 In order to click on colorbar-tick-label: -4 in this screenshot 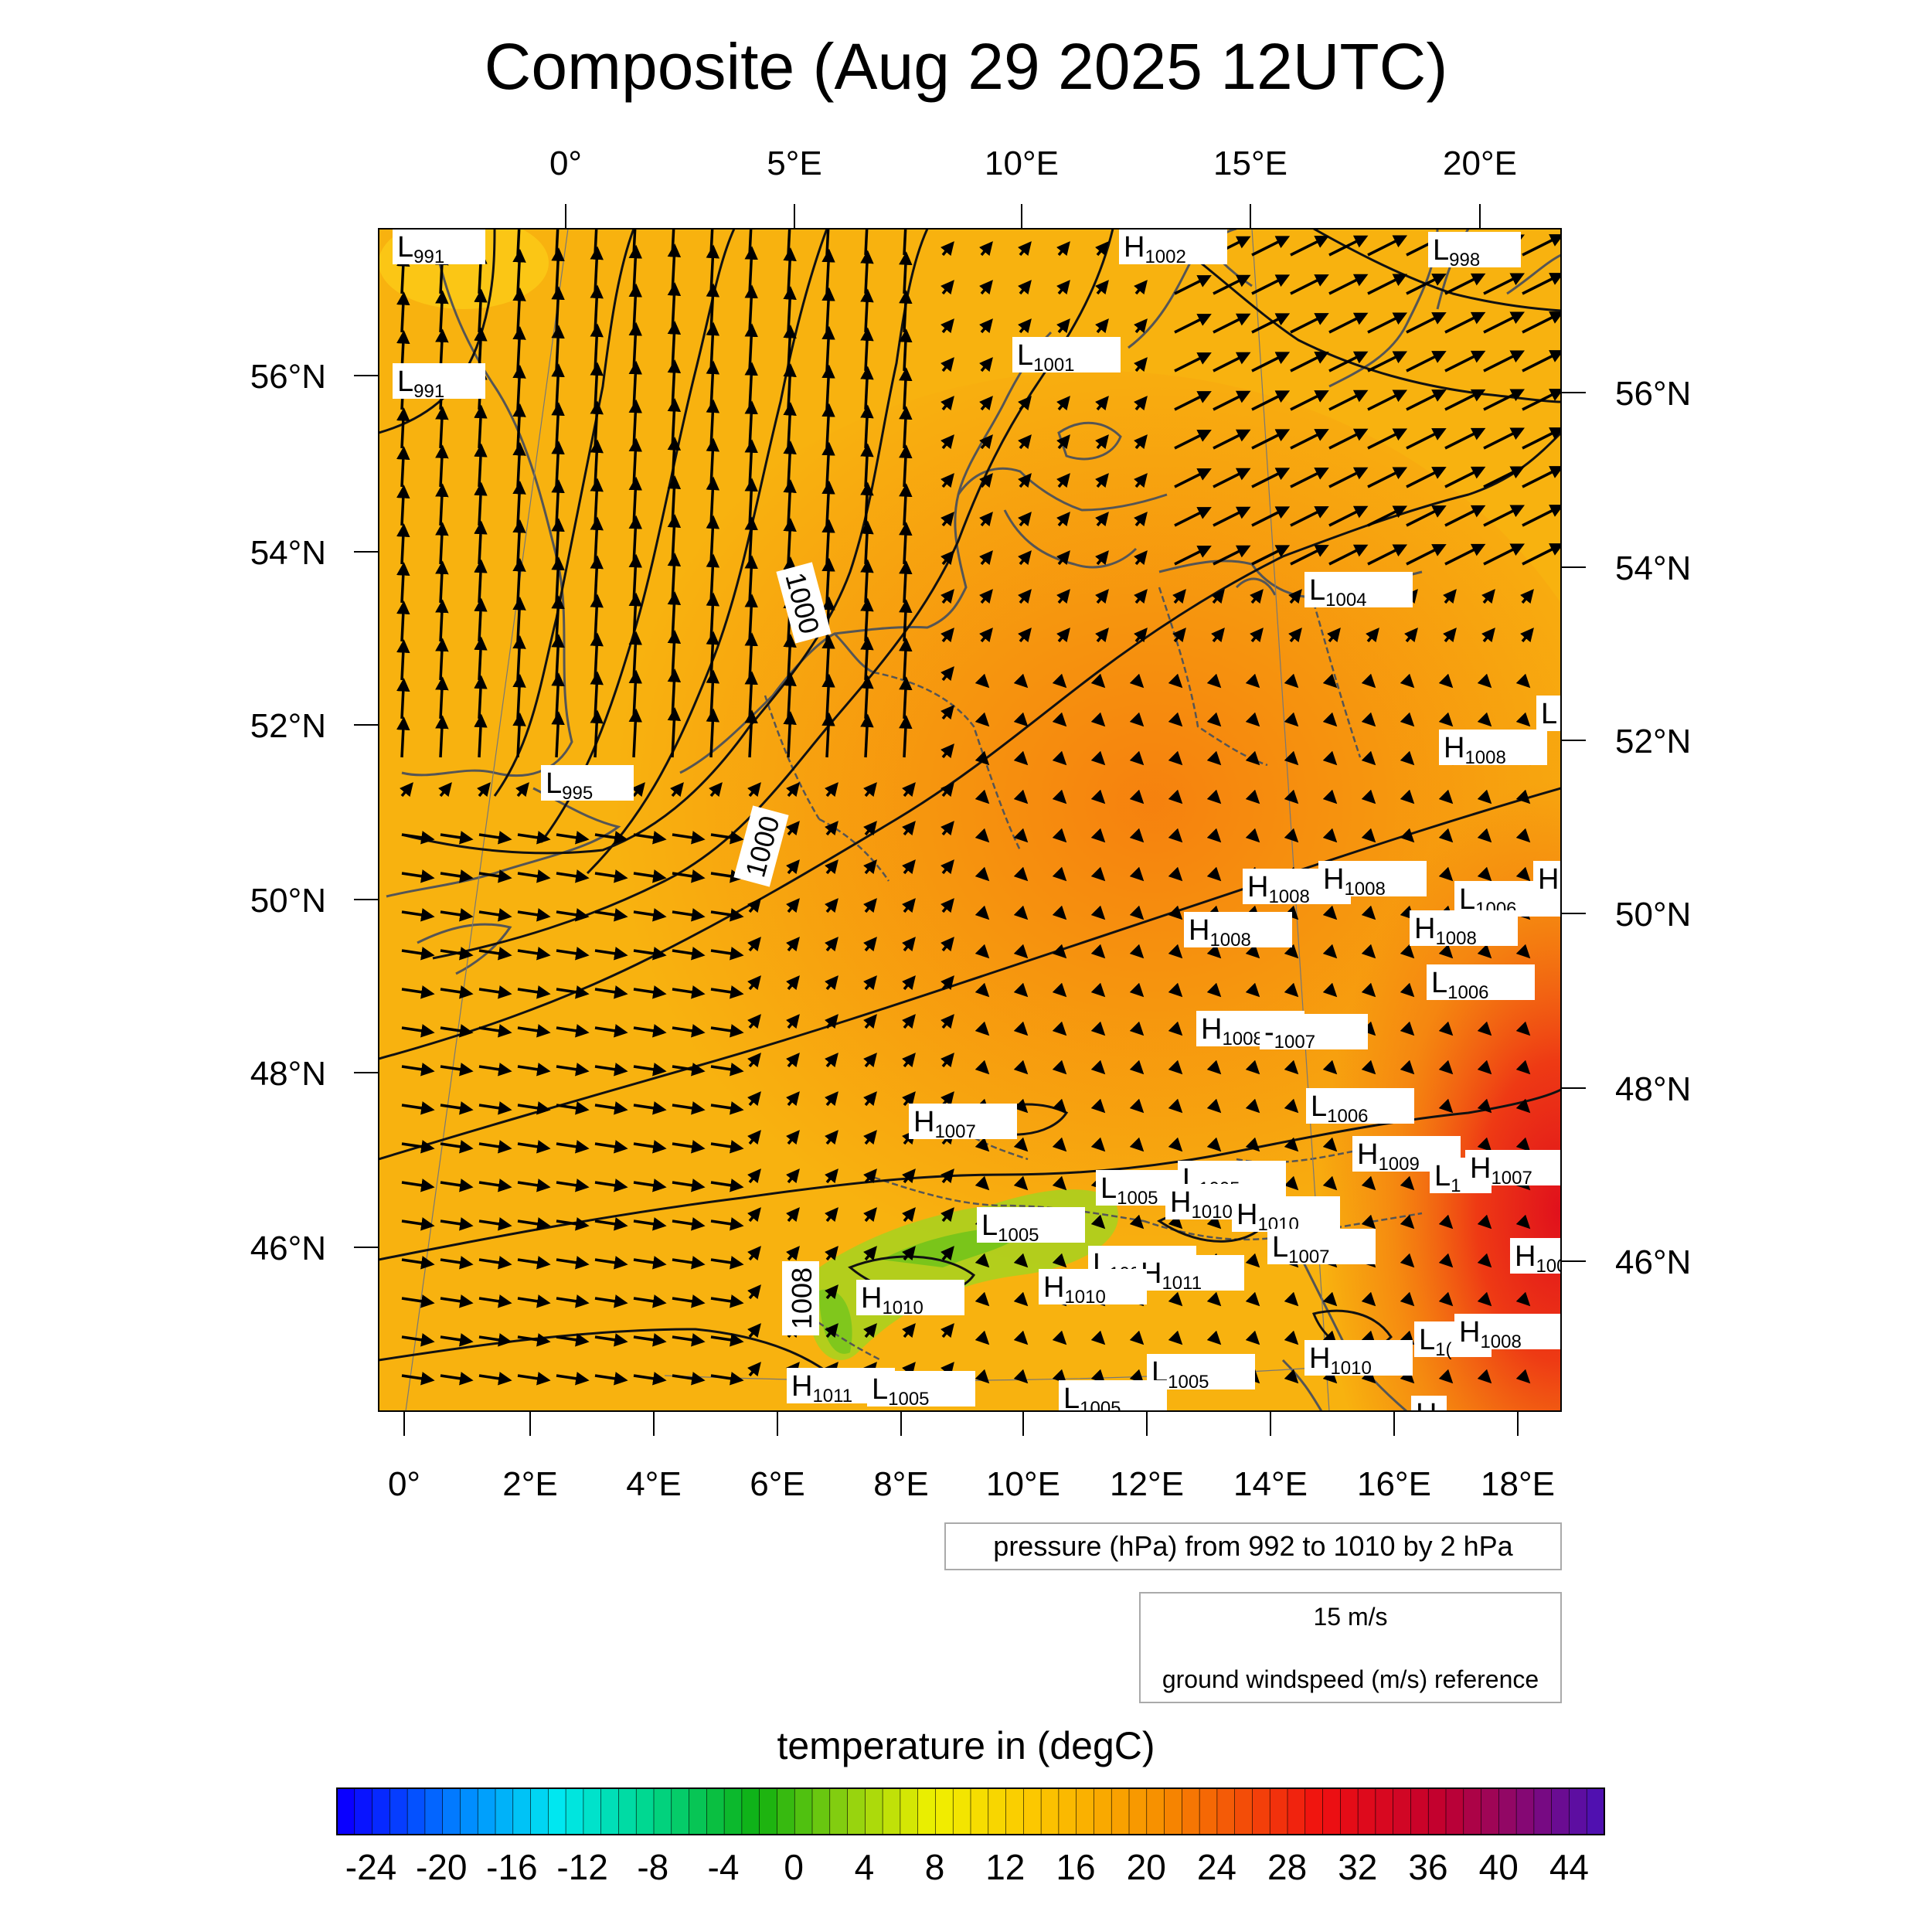, I will do `click(724, 1867)`.